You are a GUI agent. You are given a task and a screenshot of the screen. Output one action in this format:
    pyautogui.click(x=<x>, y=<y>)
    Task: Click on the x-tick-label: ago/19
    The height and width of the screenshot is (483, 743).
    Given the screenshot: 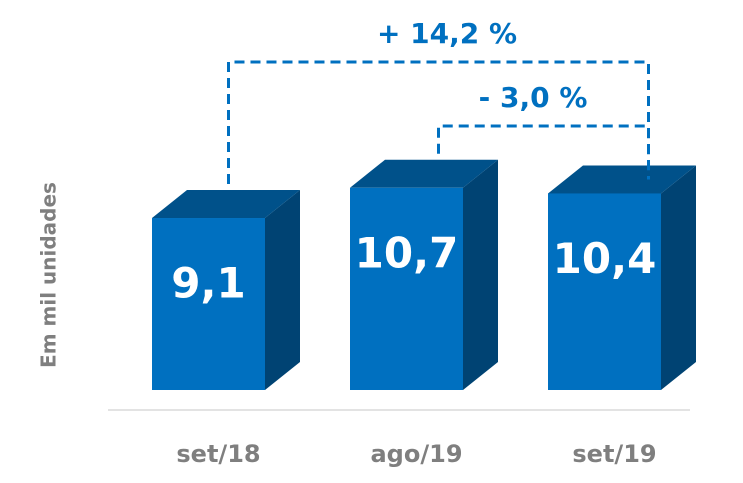 What is the action you would take?
    pyautogui.click(x=416, y=454)
    